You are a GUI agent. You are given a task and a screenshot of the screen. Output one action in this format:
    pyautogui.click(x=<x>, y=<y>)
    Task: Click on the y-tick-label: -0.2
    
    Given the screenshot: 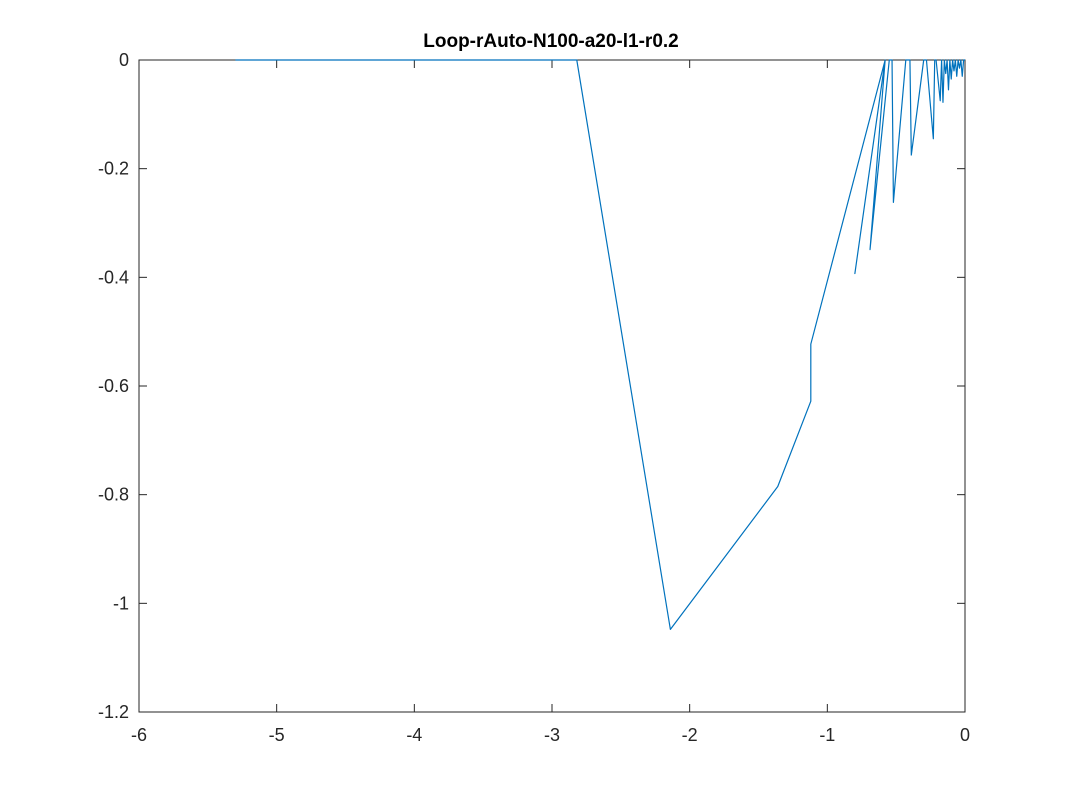 What is the action you would take?
    pyautogui.click(x=113, y=169)
    